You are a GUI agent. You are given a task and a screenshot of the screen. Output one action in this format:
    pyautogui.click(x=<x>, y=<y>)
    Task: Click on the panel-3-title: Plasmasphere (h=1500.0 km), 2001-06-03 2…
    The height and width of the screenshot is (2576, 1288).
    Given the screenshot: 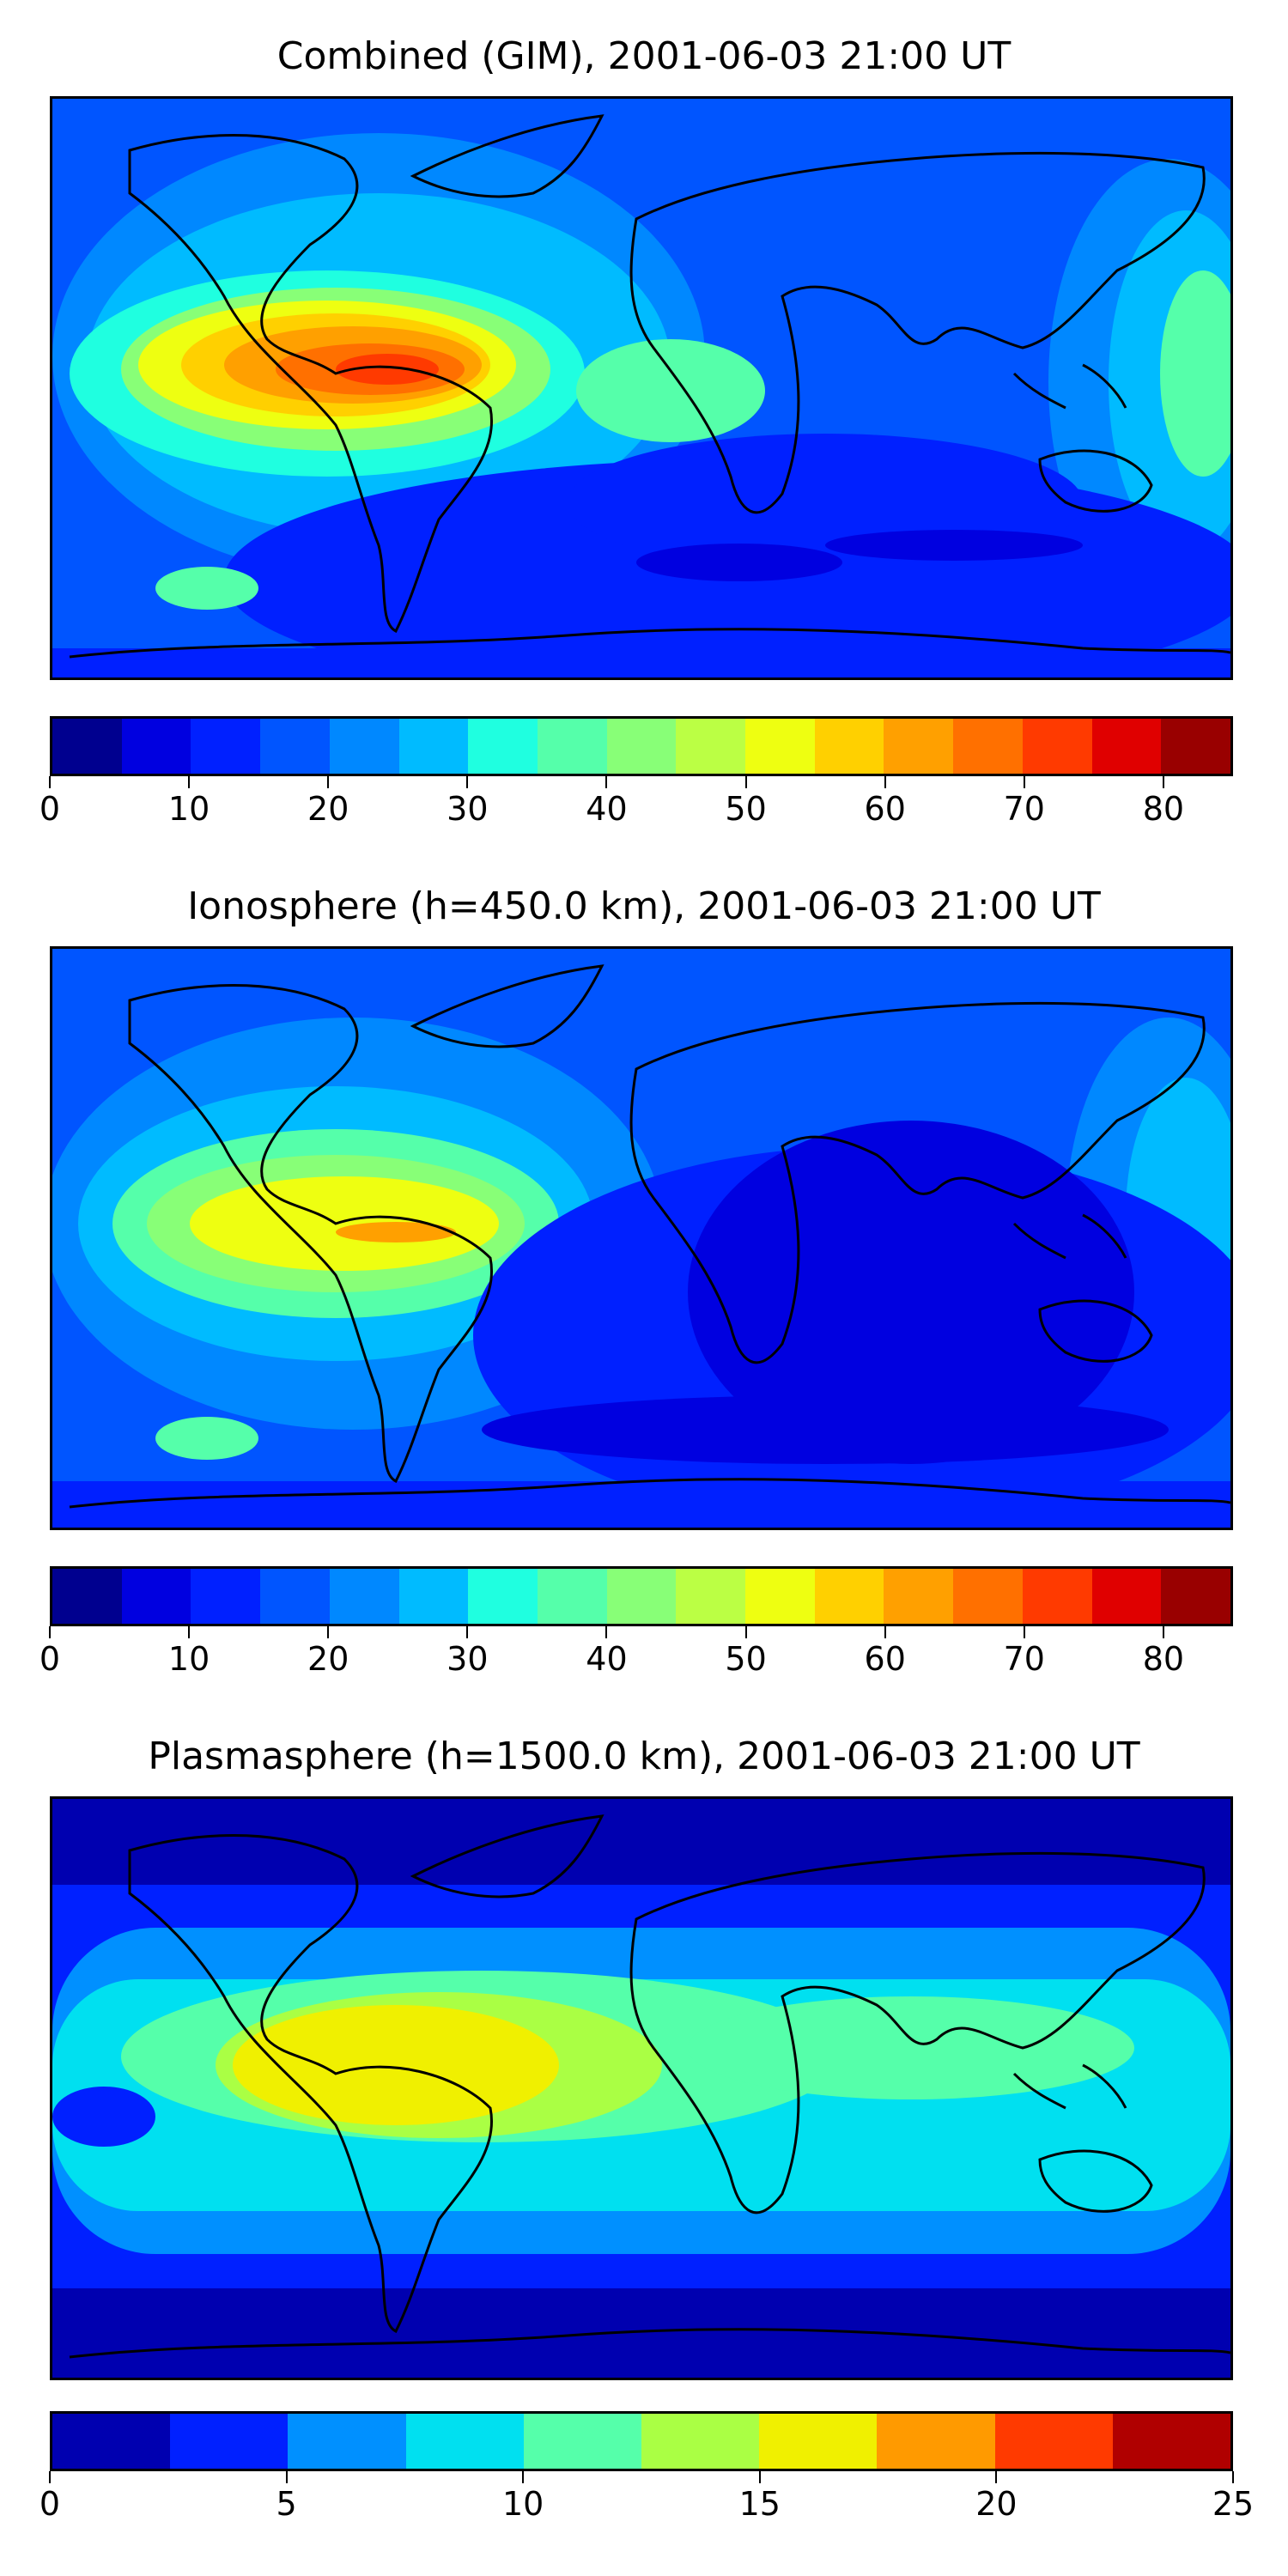 What is the action you would take?
    pyautogui.click(x=644, y=1756)
    